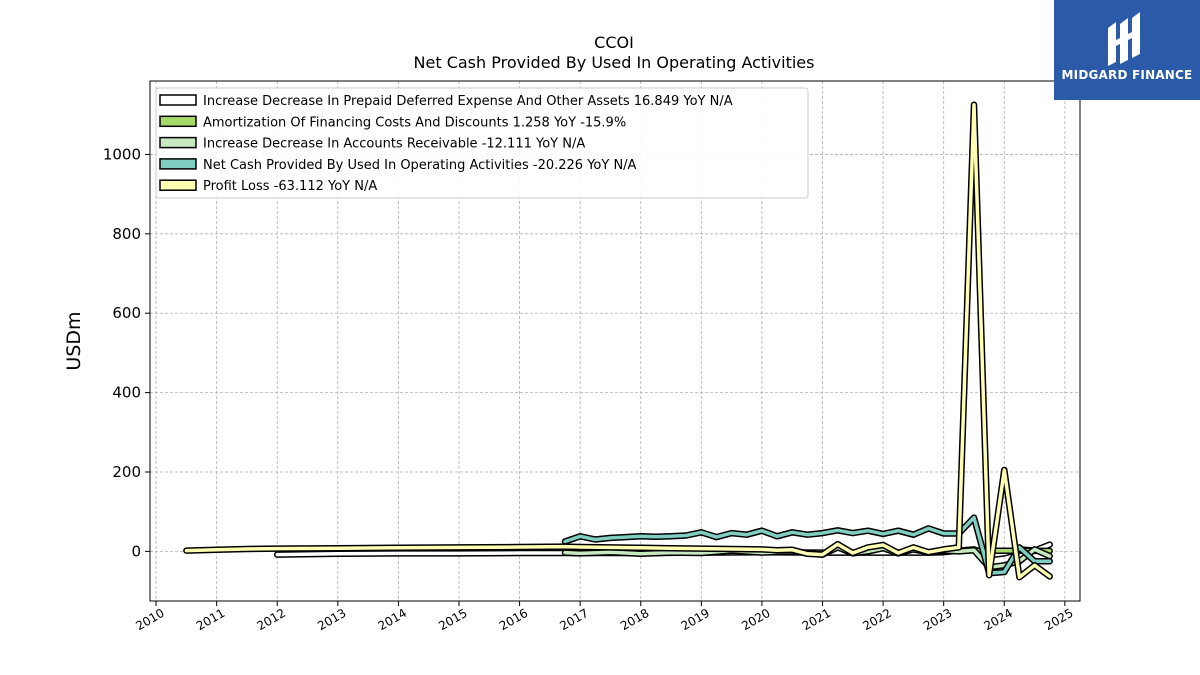  I want to click on x-tick-label: 2010, so click(149, 619).